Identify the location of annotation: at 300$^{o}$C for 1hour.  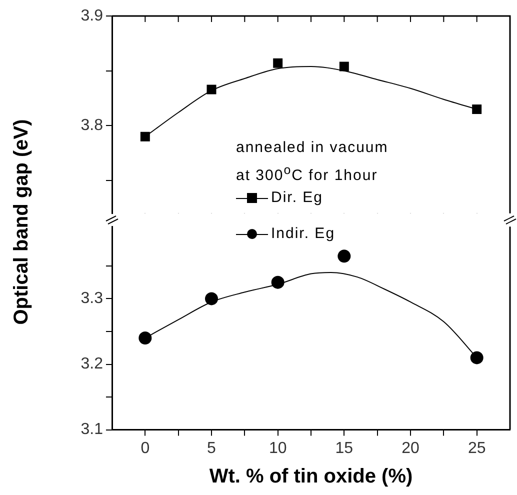
(307, 174).